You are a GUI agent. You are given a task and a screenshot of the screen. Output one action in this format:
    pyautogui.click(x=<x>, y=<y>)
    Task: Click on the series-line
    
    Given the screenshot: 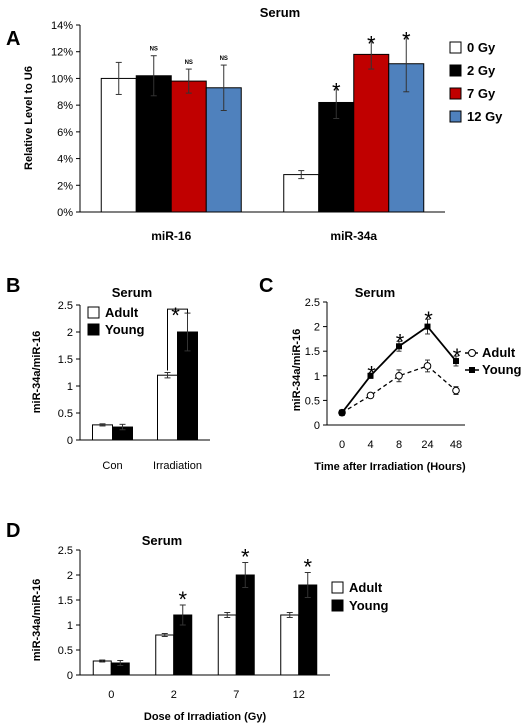 What is the action you would take?
    pyautogui.click(x=399, y=389)
    